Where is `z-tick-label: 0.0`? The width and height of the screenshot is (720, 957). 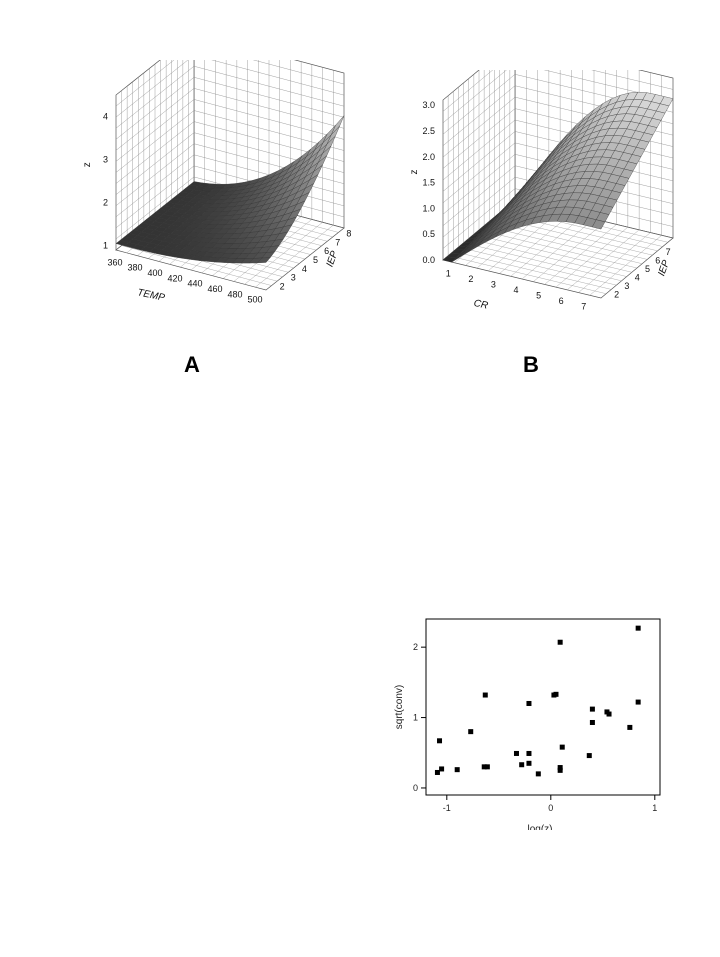
z-tick-label: 0.0 is located at coordinates (428, 260).